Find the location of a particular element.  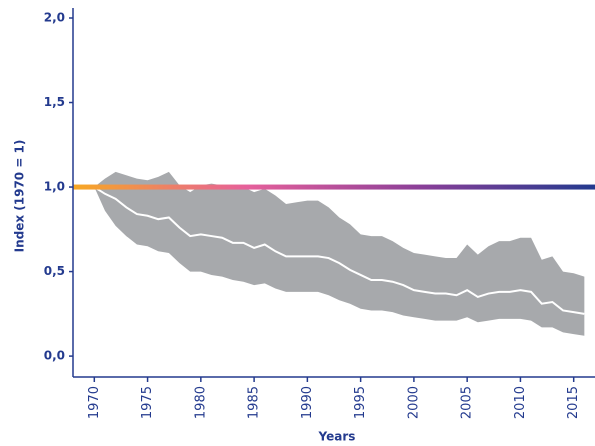

x-tick-label: 1995 is located at coordinates (360, 402).